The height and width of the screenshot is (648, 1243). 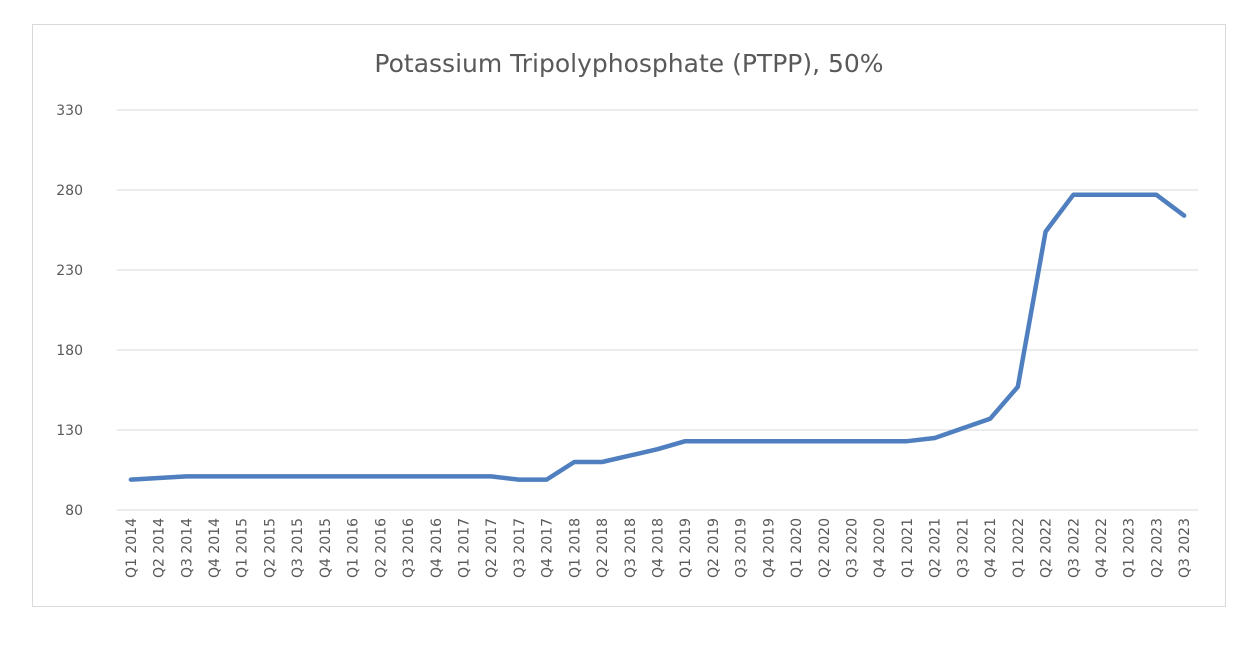 What do you see at coordinates (797, 548) in the screenshot?
I see `x-tick-label: Q1 2020` at bounding box center [797, 548].